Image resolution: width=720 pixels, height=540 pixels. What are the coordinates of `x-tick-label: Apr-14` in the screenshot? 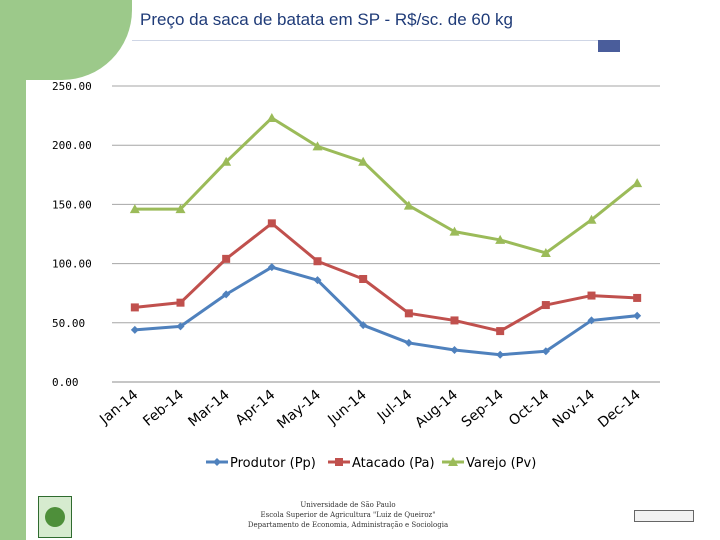 It's located at (256, 408).